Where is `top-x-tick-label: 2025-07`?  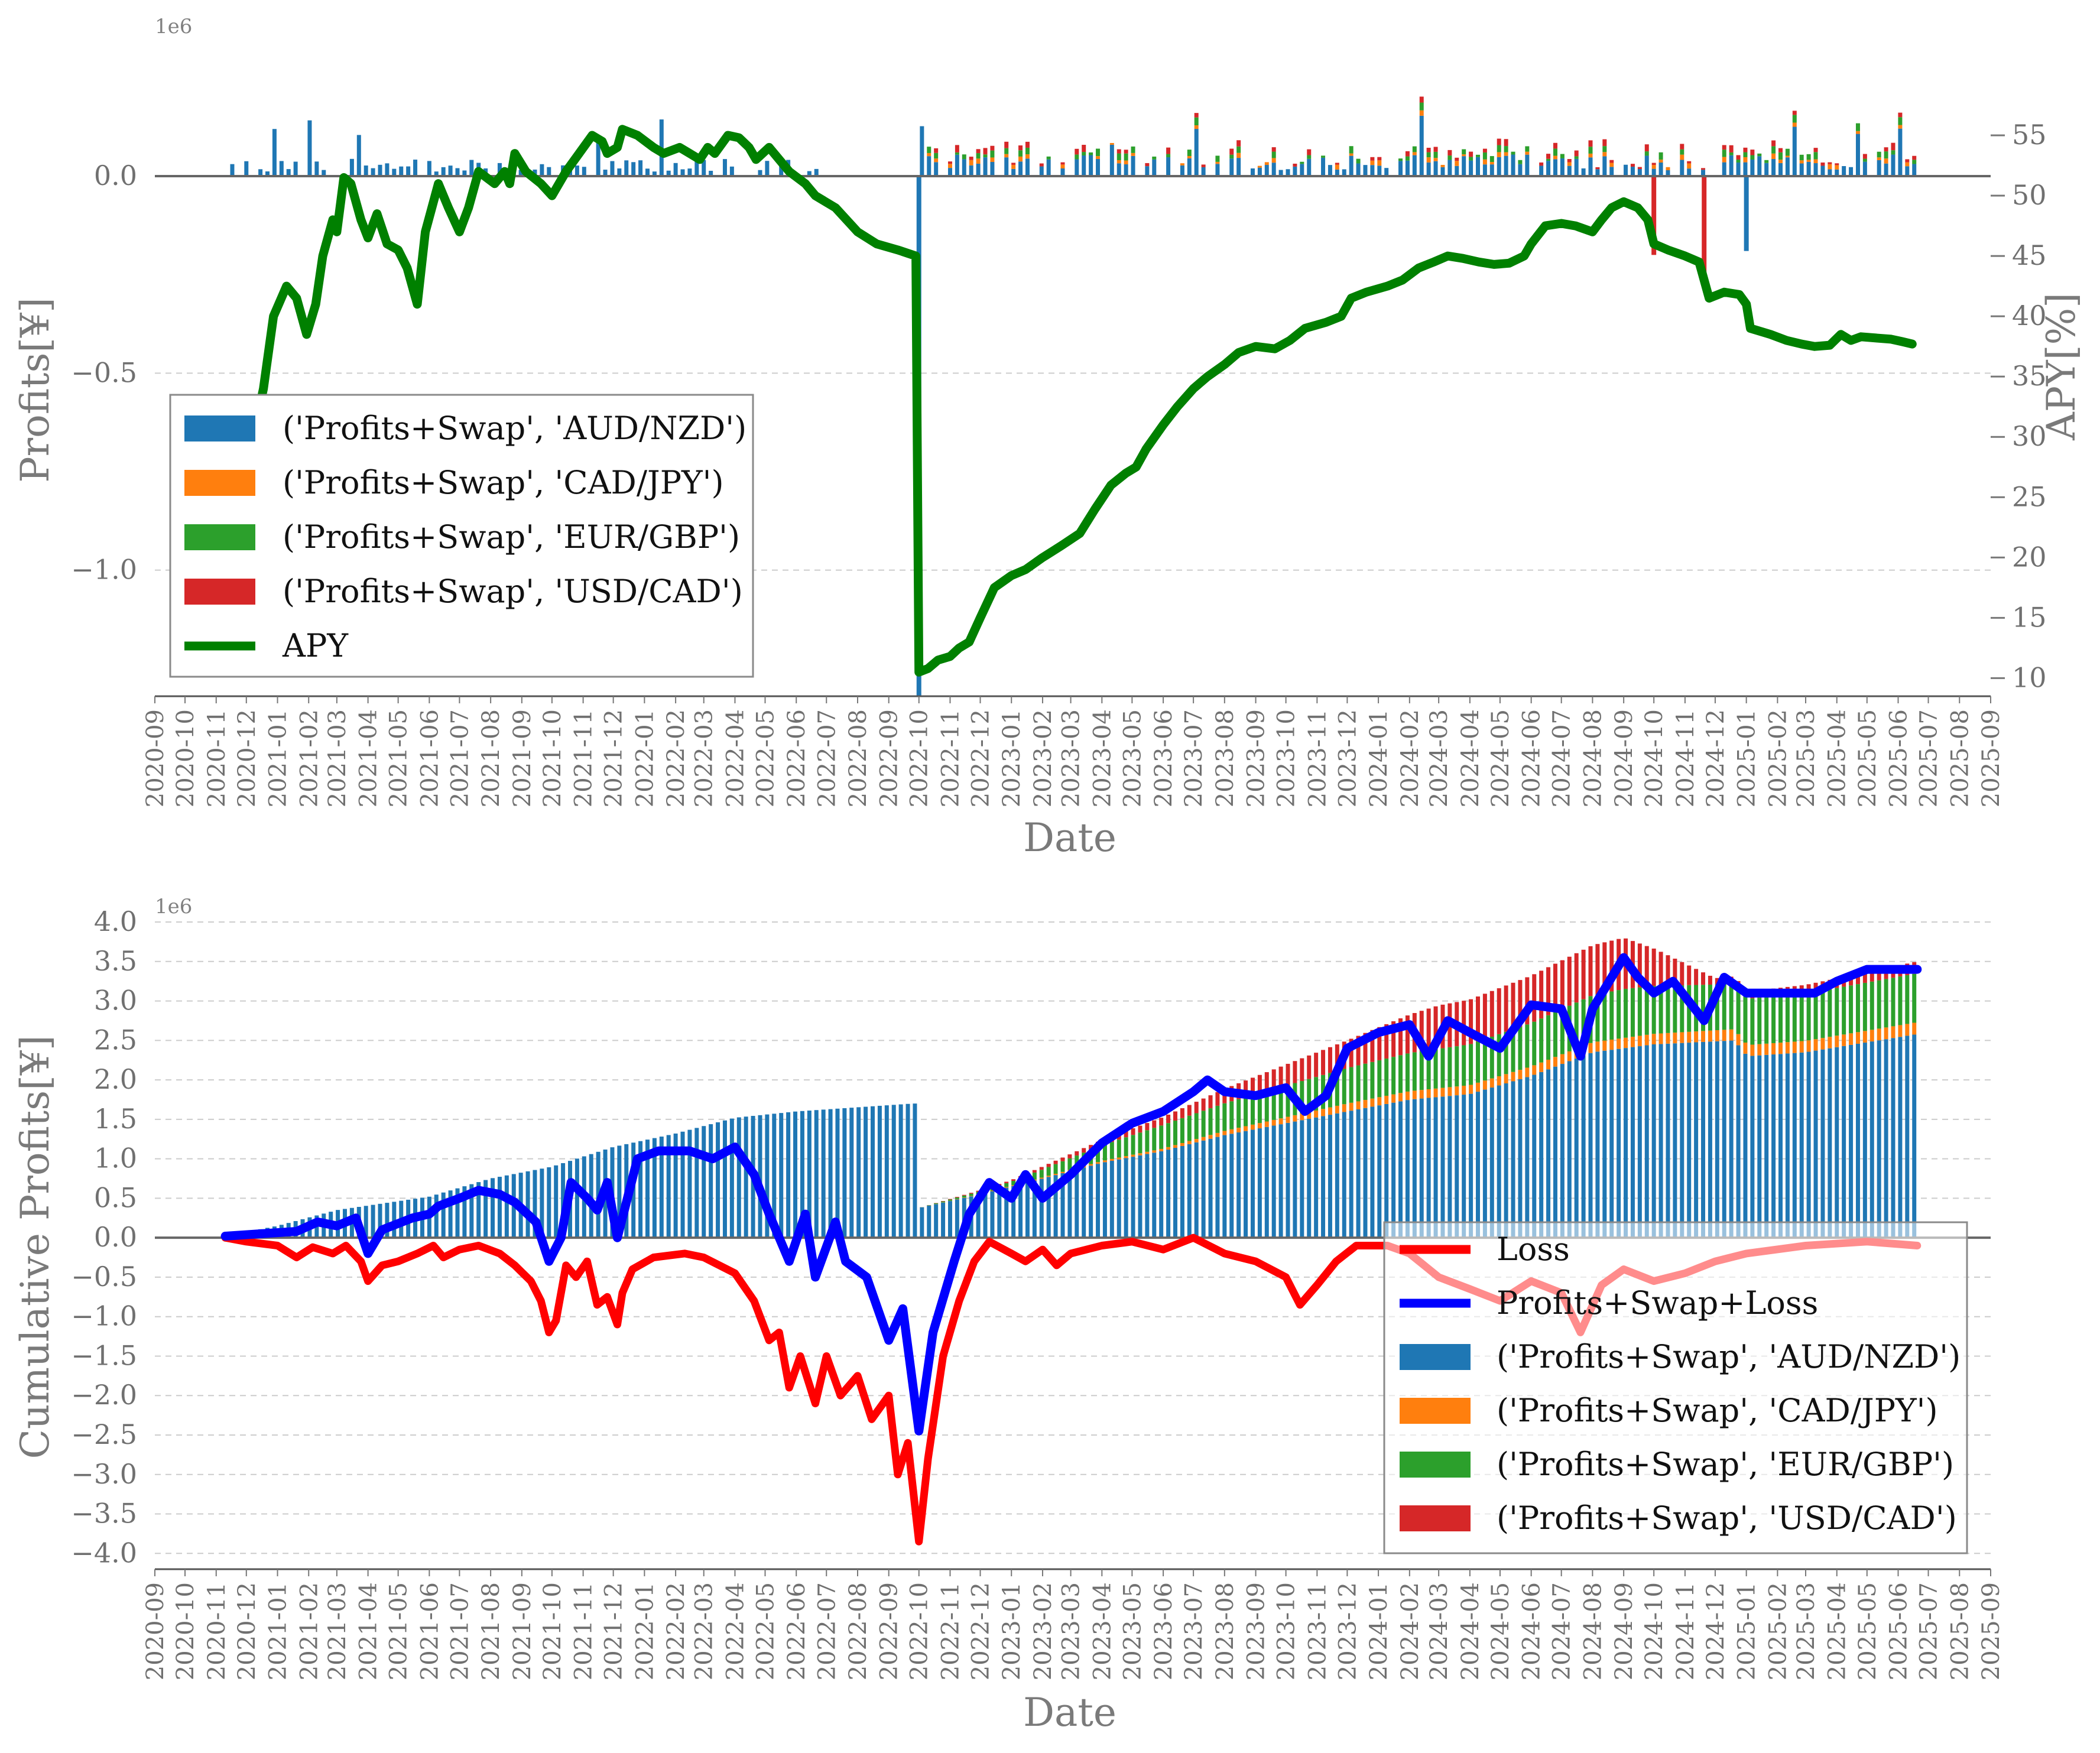
top-x-tick-label: 2025-07 is located at coordinates (1929, 758).